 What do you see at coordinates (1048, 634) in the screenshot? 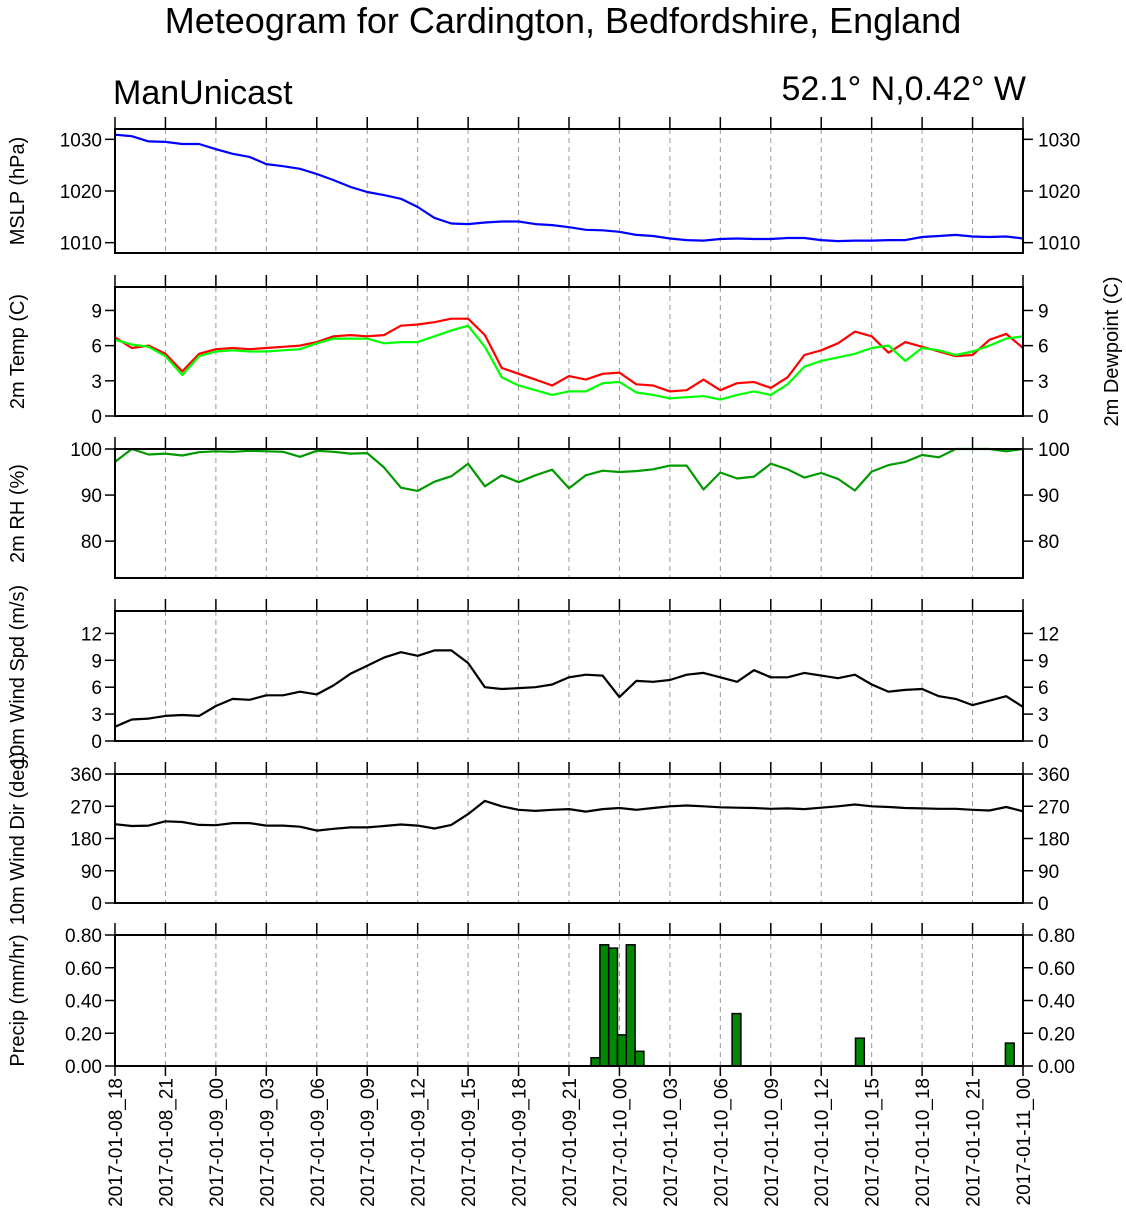
I see `y-tick-label-right: 12` at bounding box center [1048, 634].